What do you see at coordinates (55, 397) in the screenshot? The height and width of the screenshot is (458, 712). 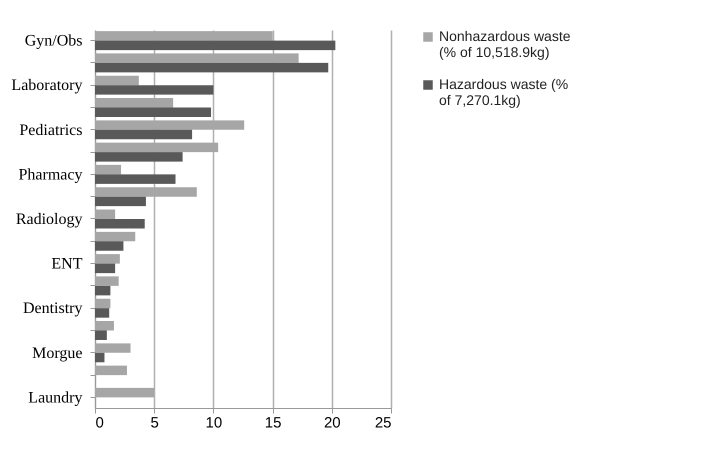 I see `y-tick-label: Laundry` at bounding box center [55, 397].